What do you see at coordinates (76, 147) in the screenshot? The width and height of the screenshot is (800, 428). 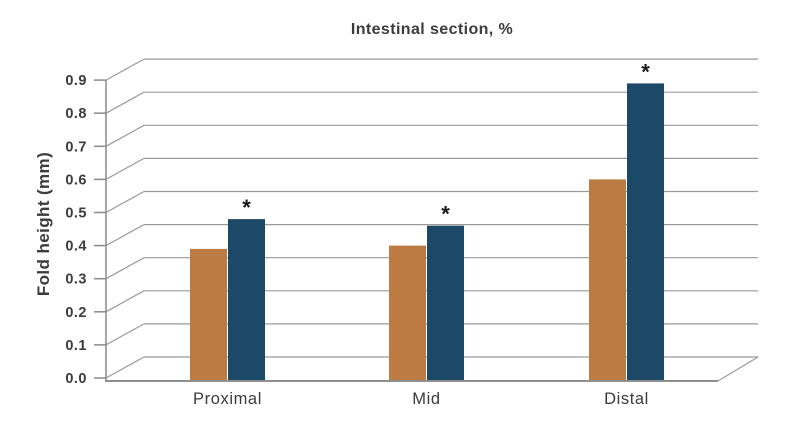 I see `y-tick-label: 0.7` at bounding box center [76, 147].